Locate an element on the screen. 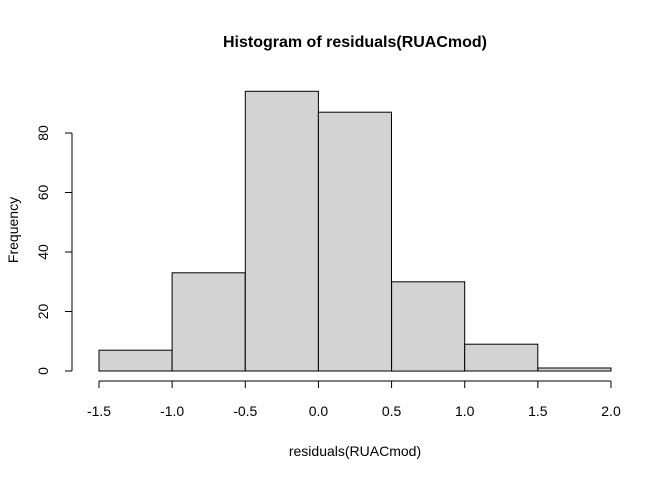  y-tick-label: 40 is located at coordinates (43, 252).